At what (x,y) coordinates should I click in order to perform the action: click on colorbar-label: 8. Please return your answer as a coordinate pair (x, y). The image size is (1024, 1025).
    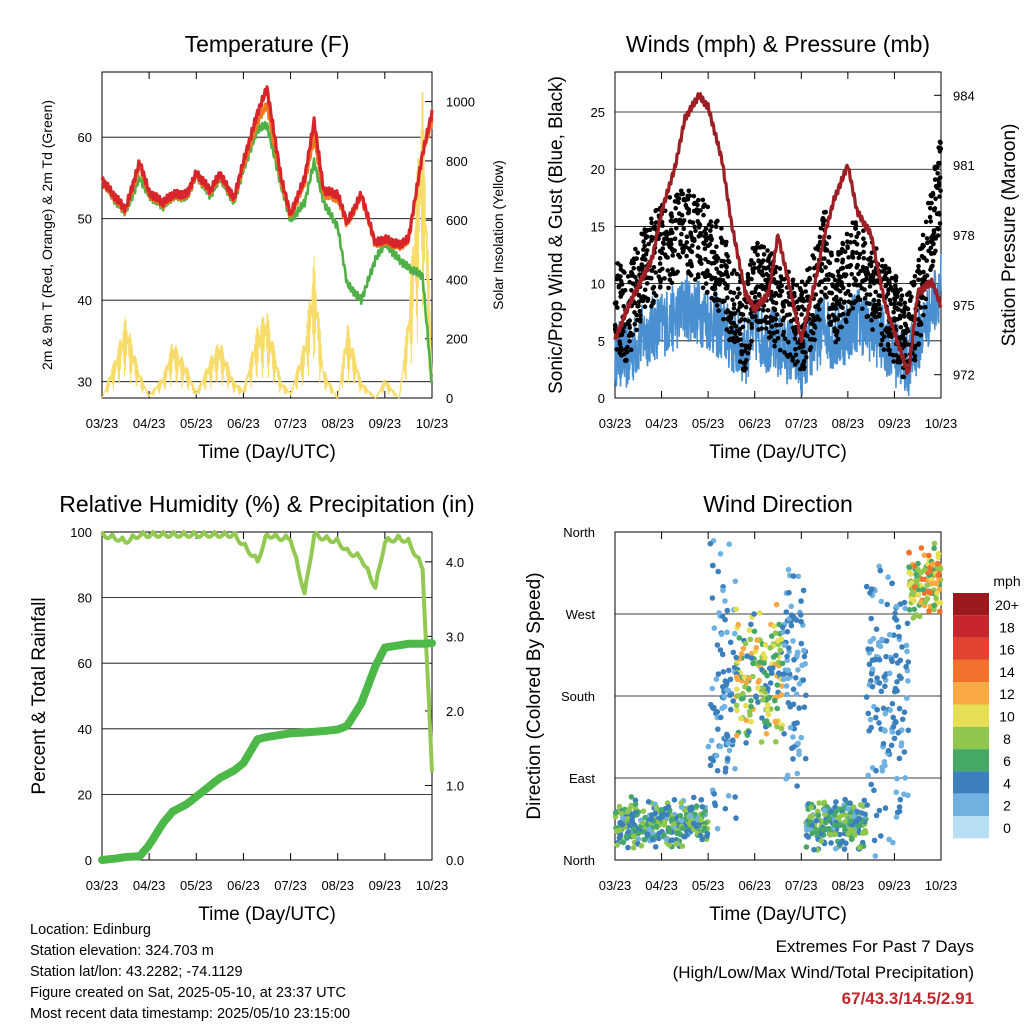
    Looking at the image, I should click on (1007, 739).